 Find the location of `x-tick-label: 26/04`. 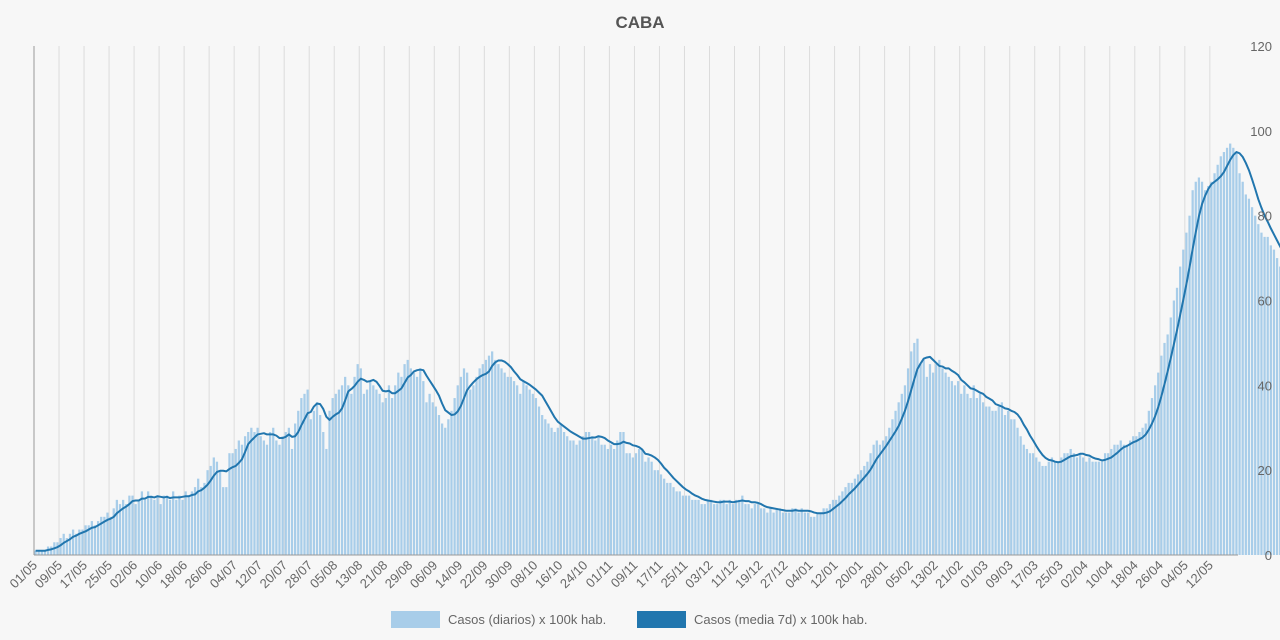

x-tick-label: 26/04 is located at coordinates (1149, 575).